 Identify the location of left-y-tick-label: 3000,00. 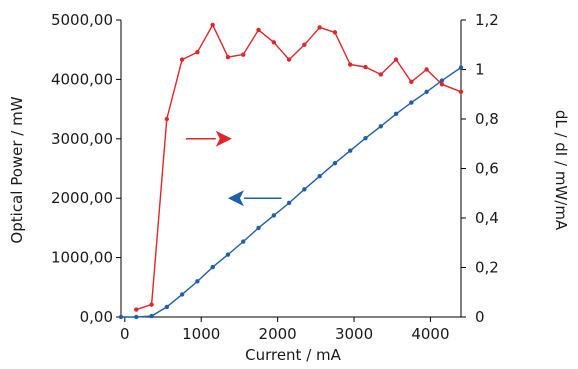
(82, 139).